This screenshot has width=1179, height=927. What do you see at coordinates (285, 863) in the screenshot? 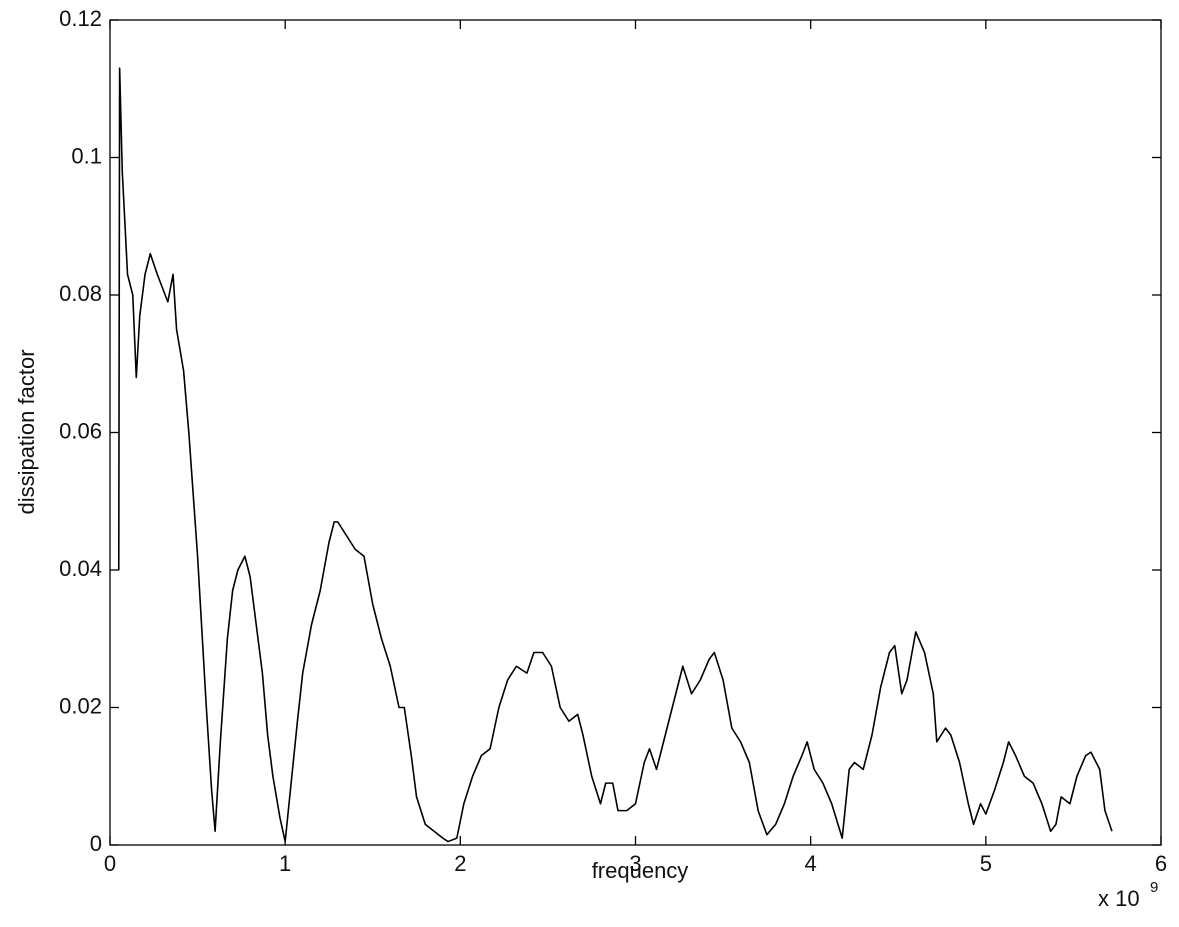
I see `x-tick-label: 1` at bounding box center [285, 863].